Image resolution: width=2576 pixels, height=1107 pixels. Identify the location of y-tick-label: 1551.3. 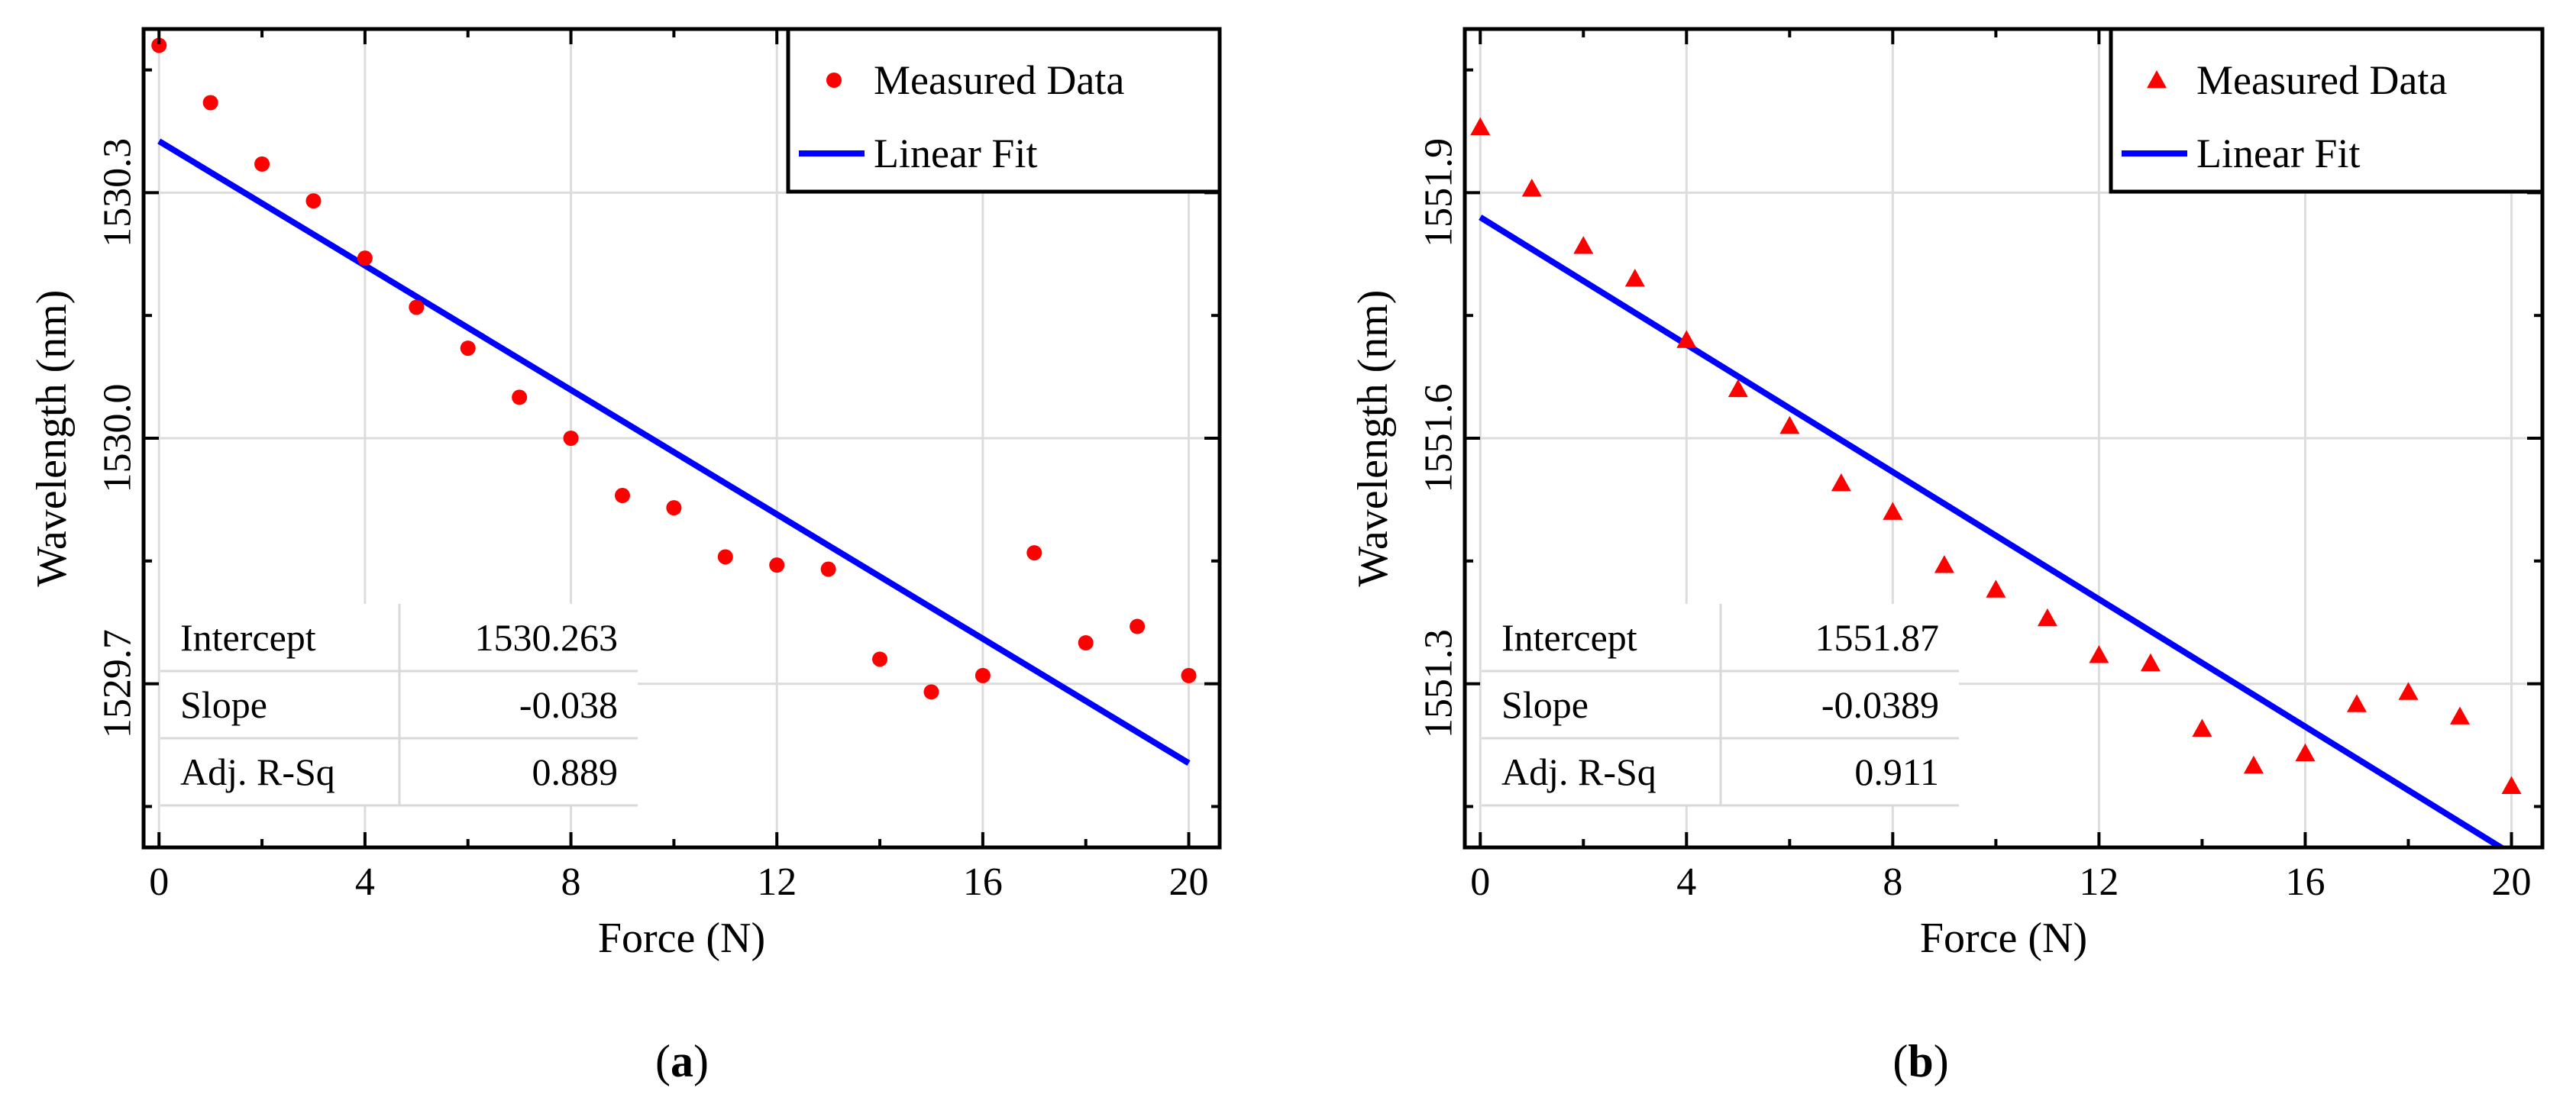
(1439, 683).